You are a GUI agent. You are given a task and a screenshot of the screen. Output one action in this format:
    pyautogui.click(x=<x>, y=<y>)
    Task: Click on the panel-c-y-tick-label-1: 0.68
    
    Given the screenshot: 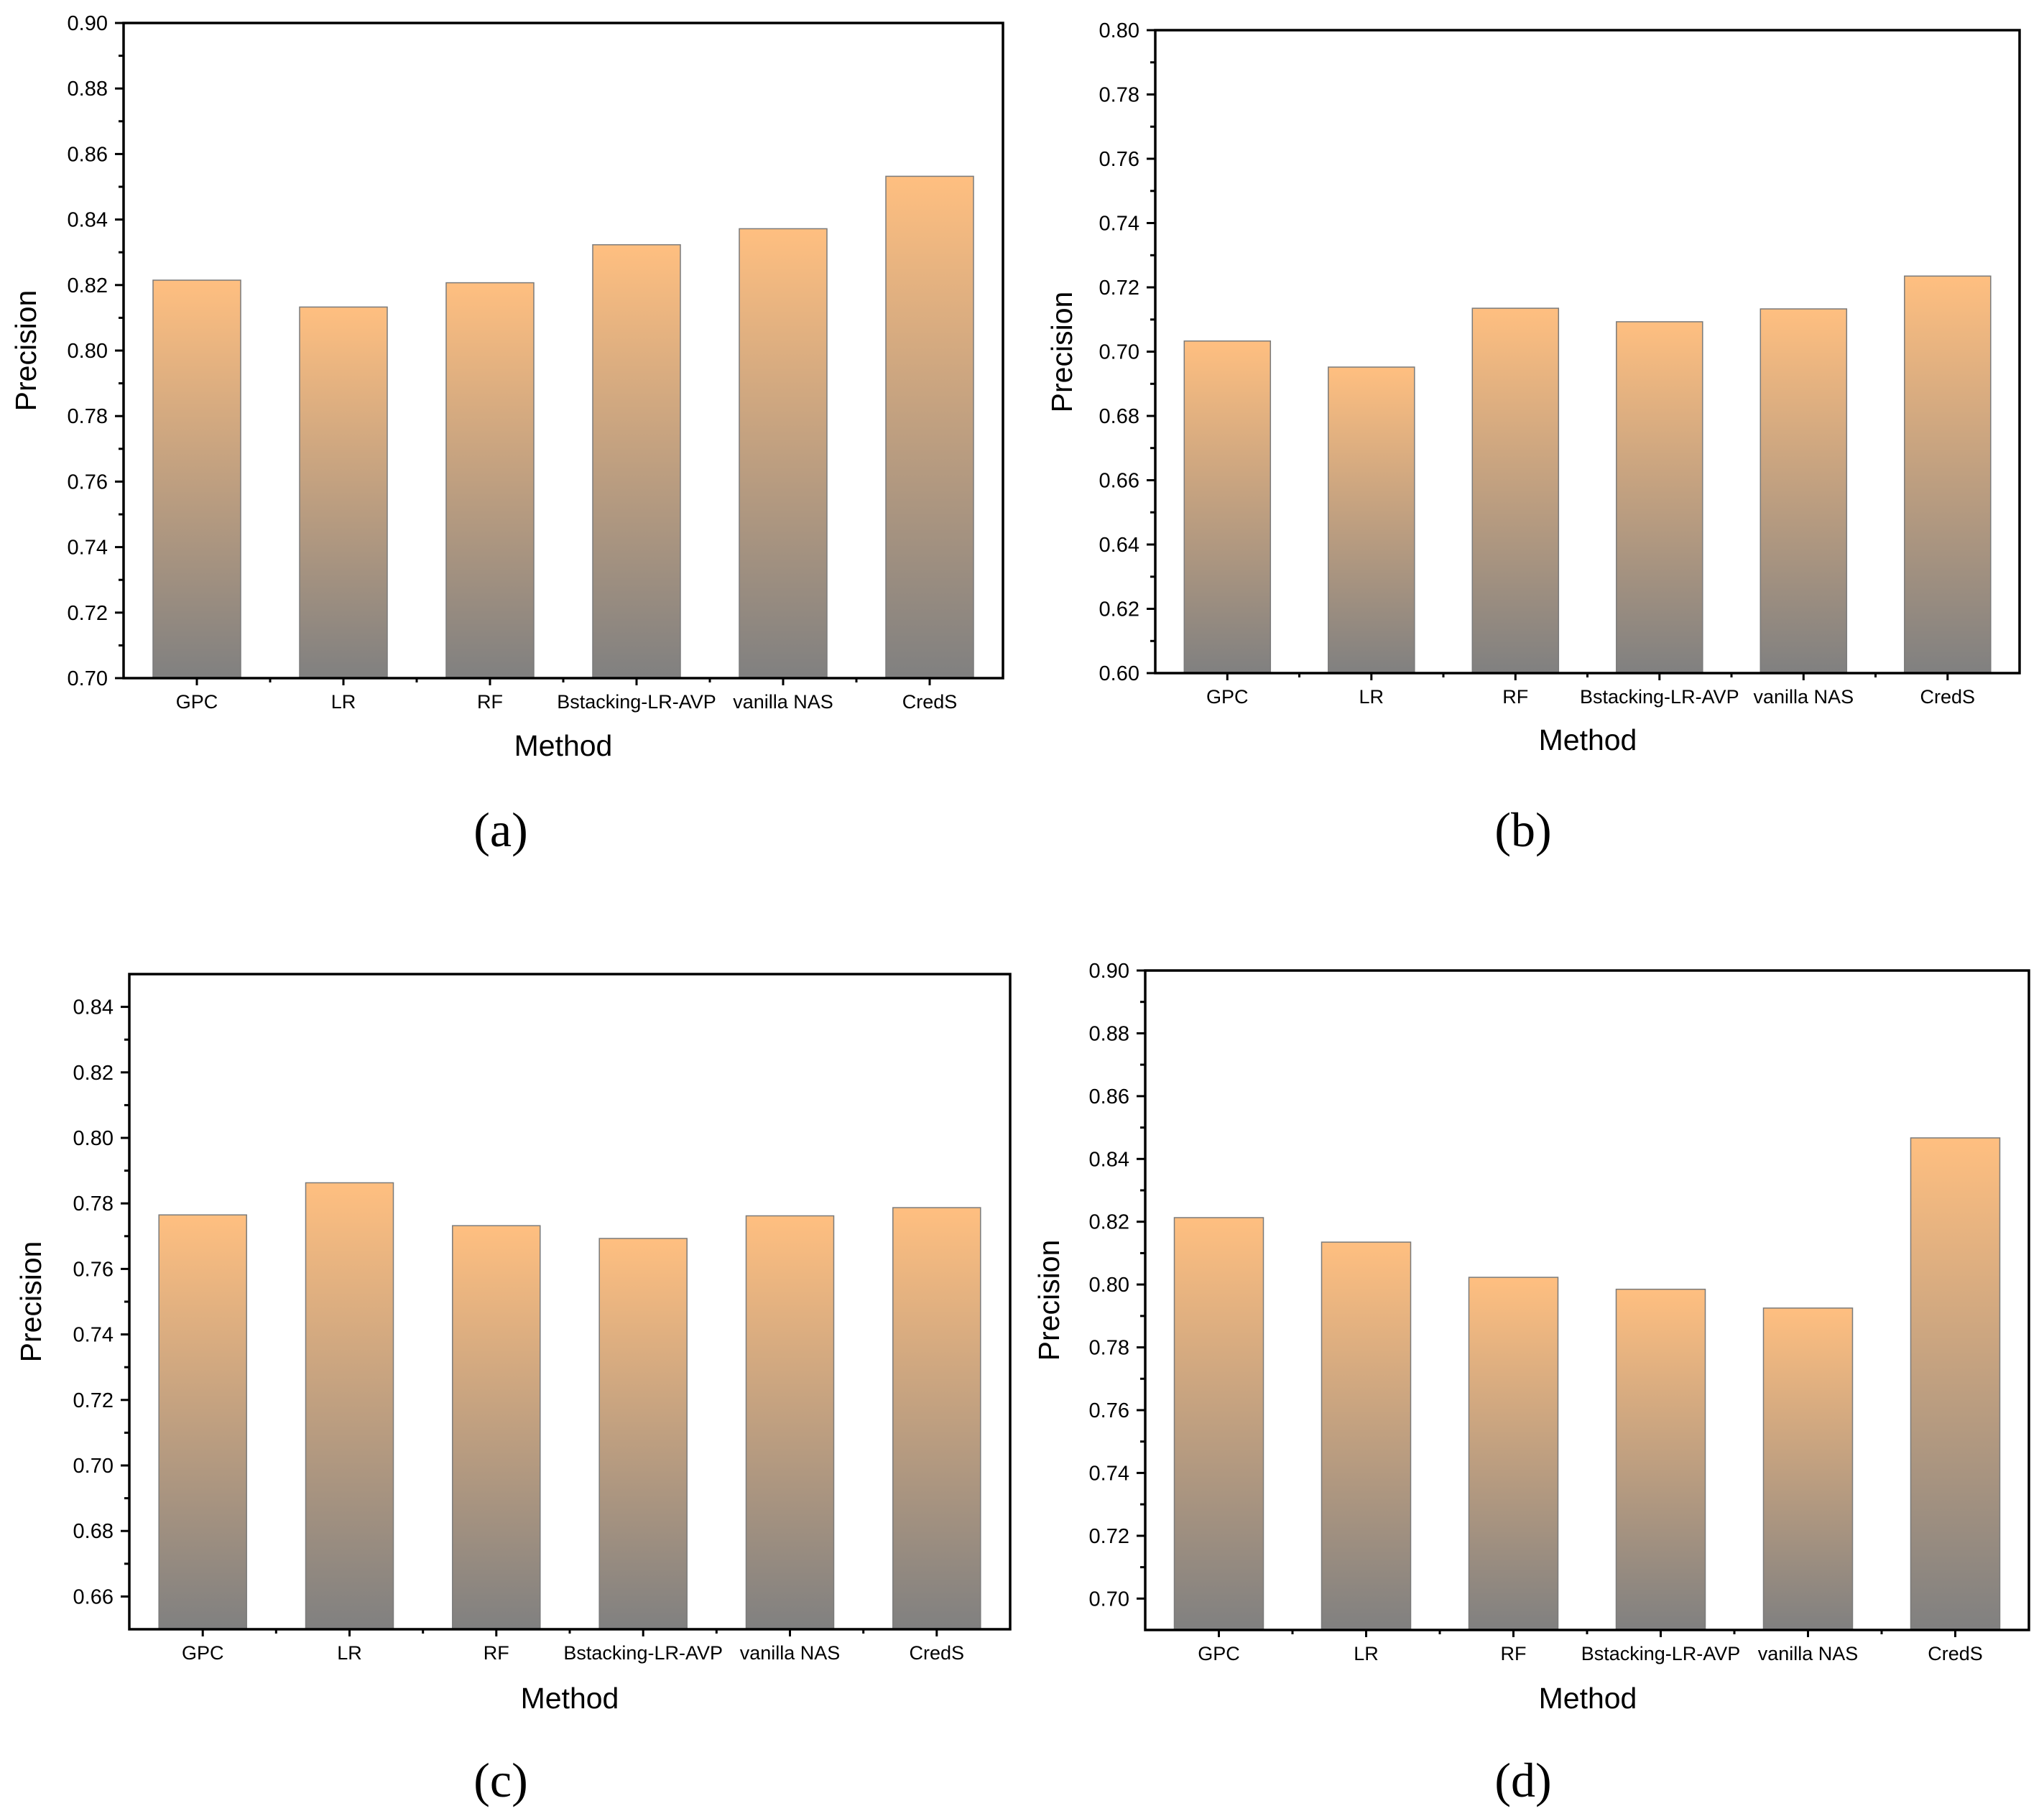 What is the action you would take?
    pyautogui.click(x=93, y=1532)
    